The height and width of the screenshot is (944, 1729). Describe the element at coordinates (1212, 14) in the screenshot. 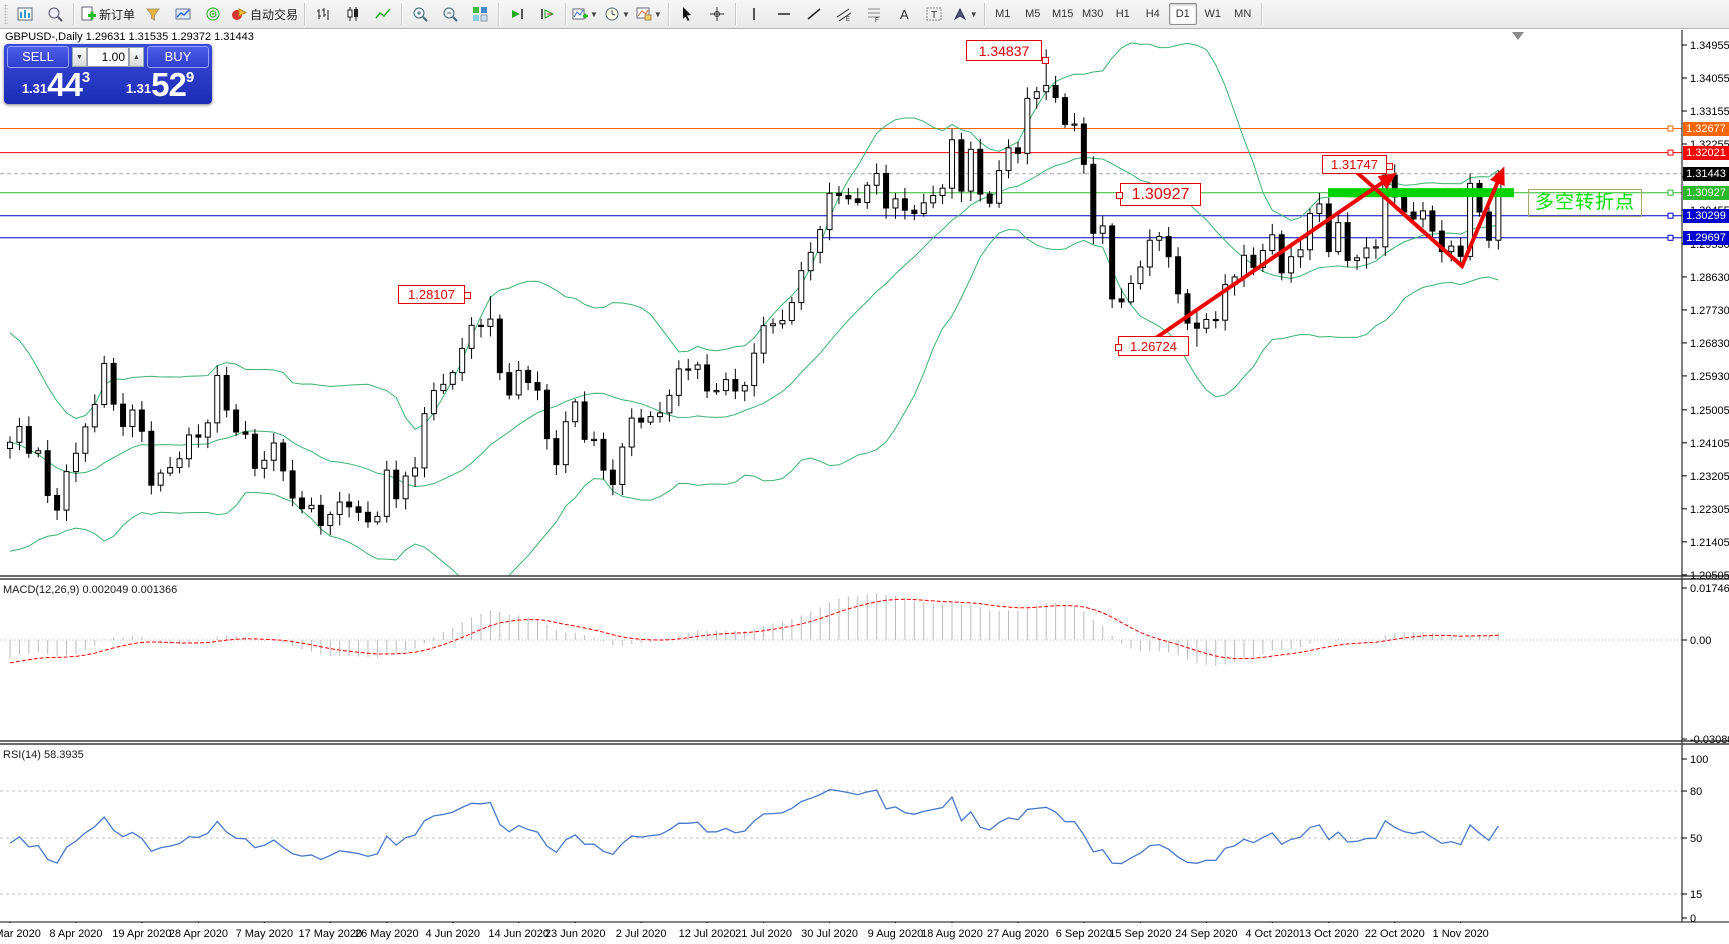

I see `timeframe-w1-button: W1` at that location.